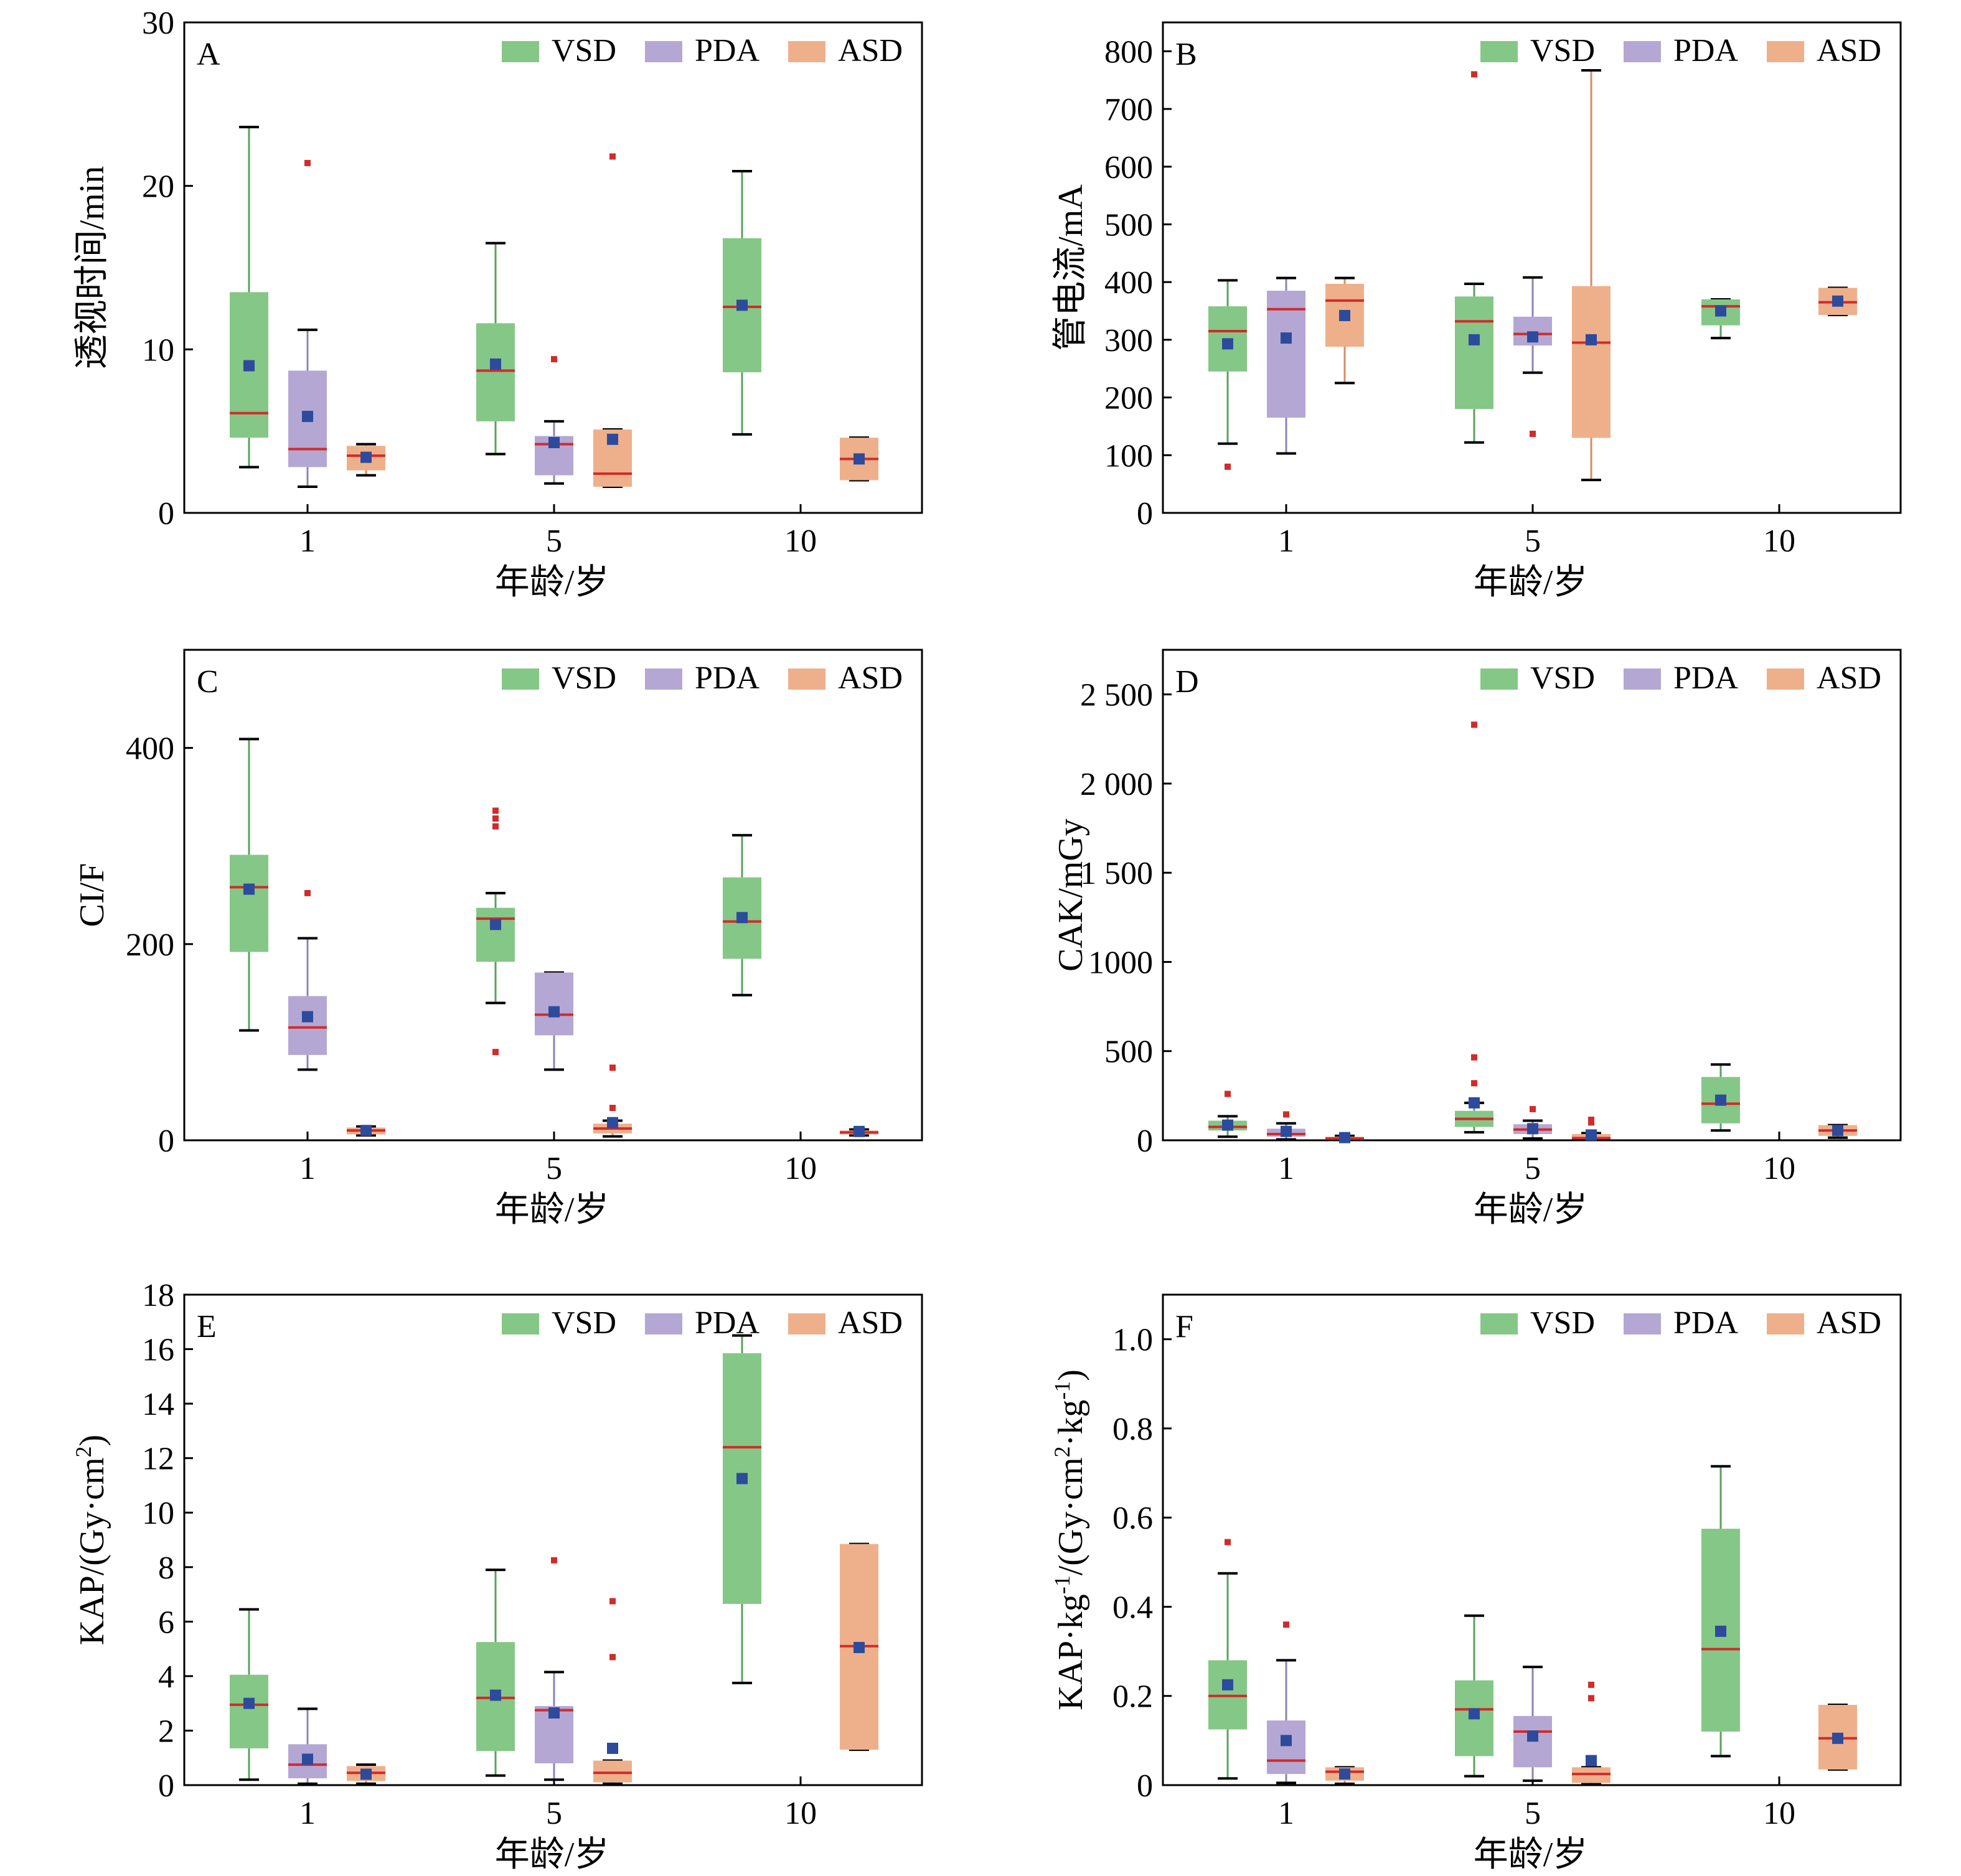 The height and width of the screenshot is (1876, 1961). What do you see at coordinates (1070, 1423) in the screenshot?
I see `panel-f-ylabel-part: ·kg` at bounding box center [1070, 1423].